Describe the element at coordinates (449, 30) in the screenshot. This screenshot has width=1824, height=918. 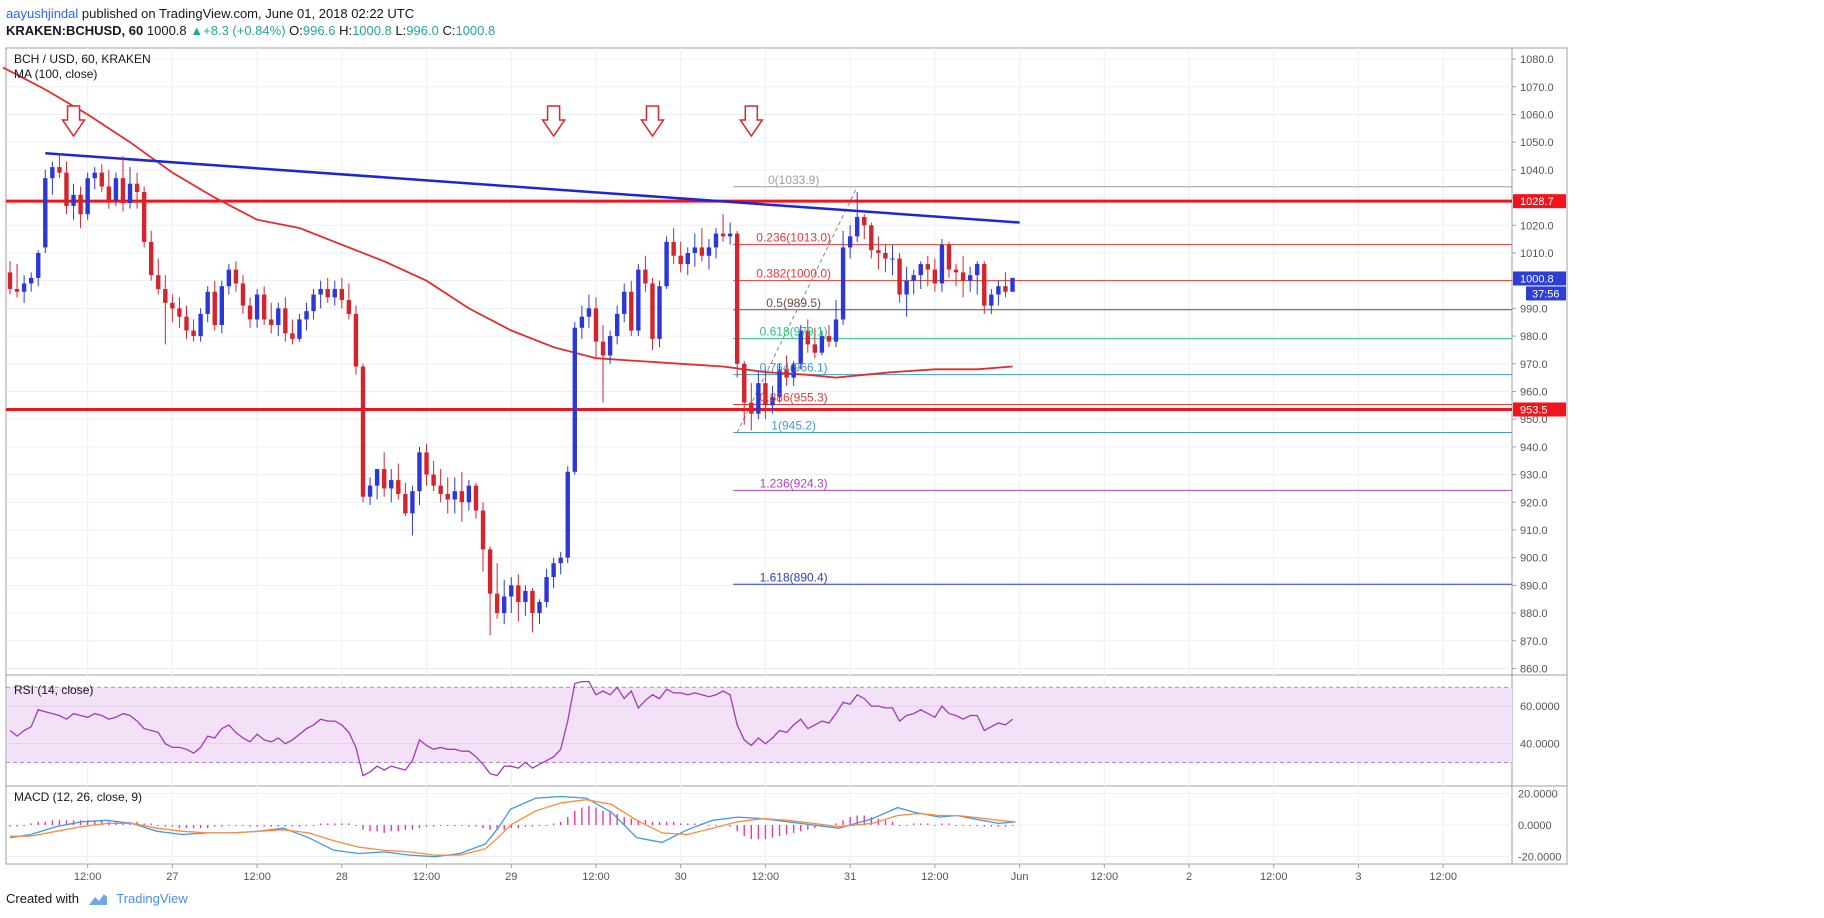
I see `close-label: C:` at that location.